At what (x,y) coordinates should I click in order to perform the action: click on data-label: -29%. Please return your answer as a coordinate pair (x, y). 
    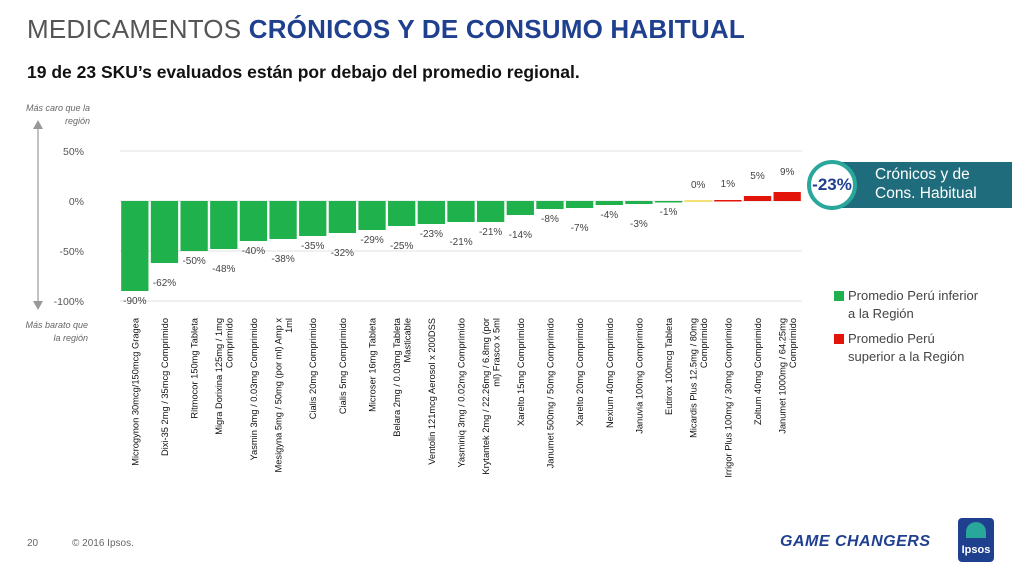
    Looking at the image, I should click on (371, 240).